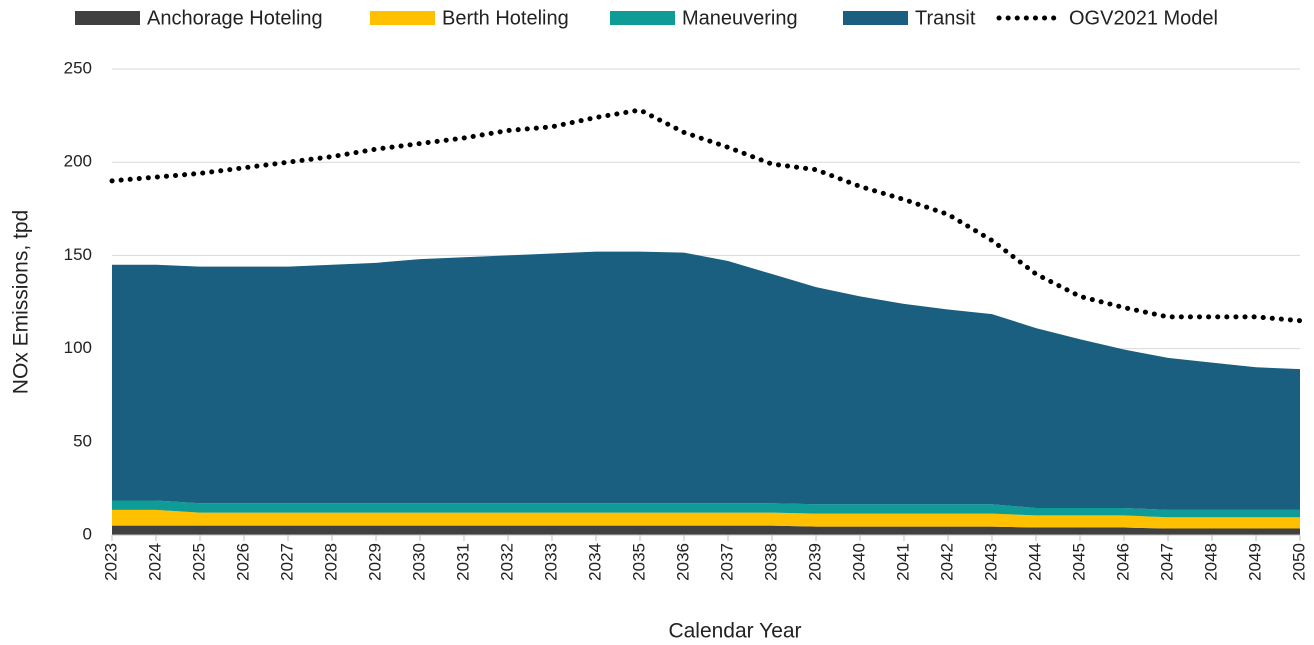  I want to click on y-tick-label: 200, so click(78, 161).